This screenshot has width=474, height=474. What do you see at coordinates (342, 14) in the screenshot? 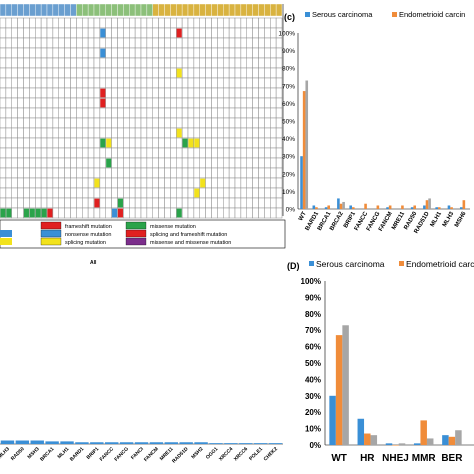
I see `legend-serous-label: Serous carcinoma` at bounding box center [342, 14].